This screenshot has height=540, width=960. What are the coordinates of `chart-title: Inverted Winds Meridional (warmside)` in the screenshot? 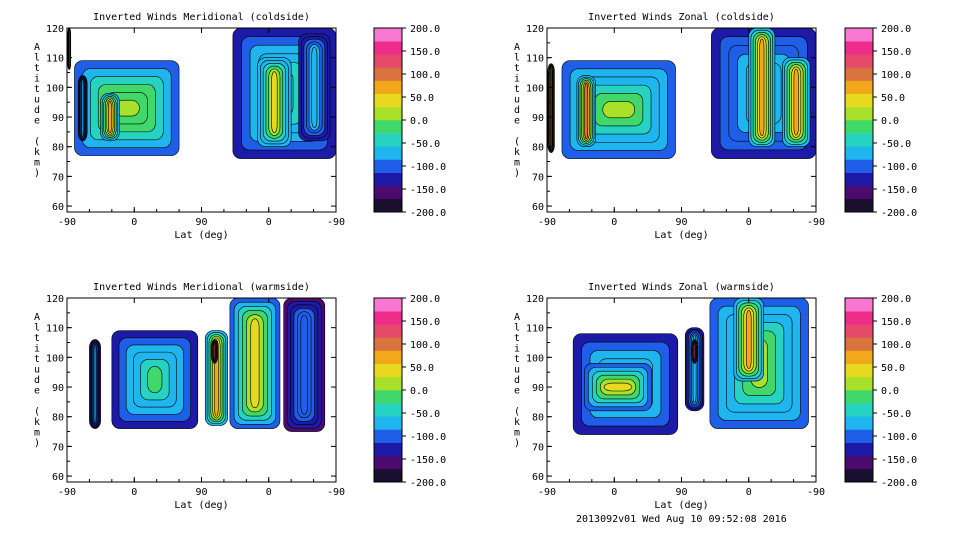 It's located at (201, 287).